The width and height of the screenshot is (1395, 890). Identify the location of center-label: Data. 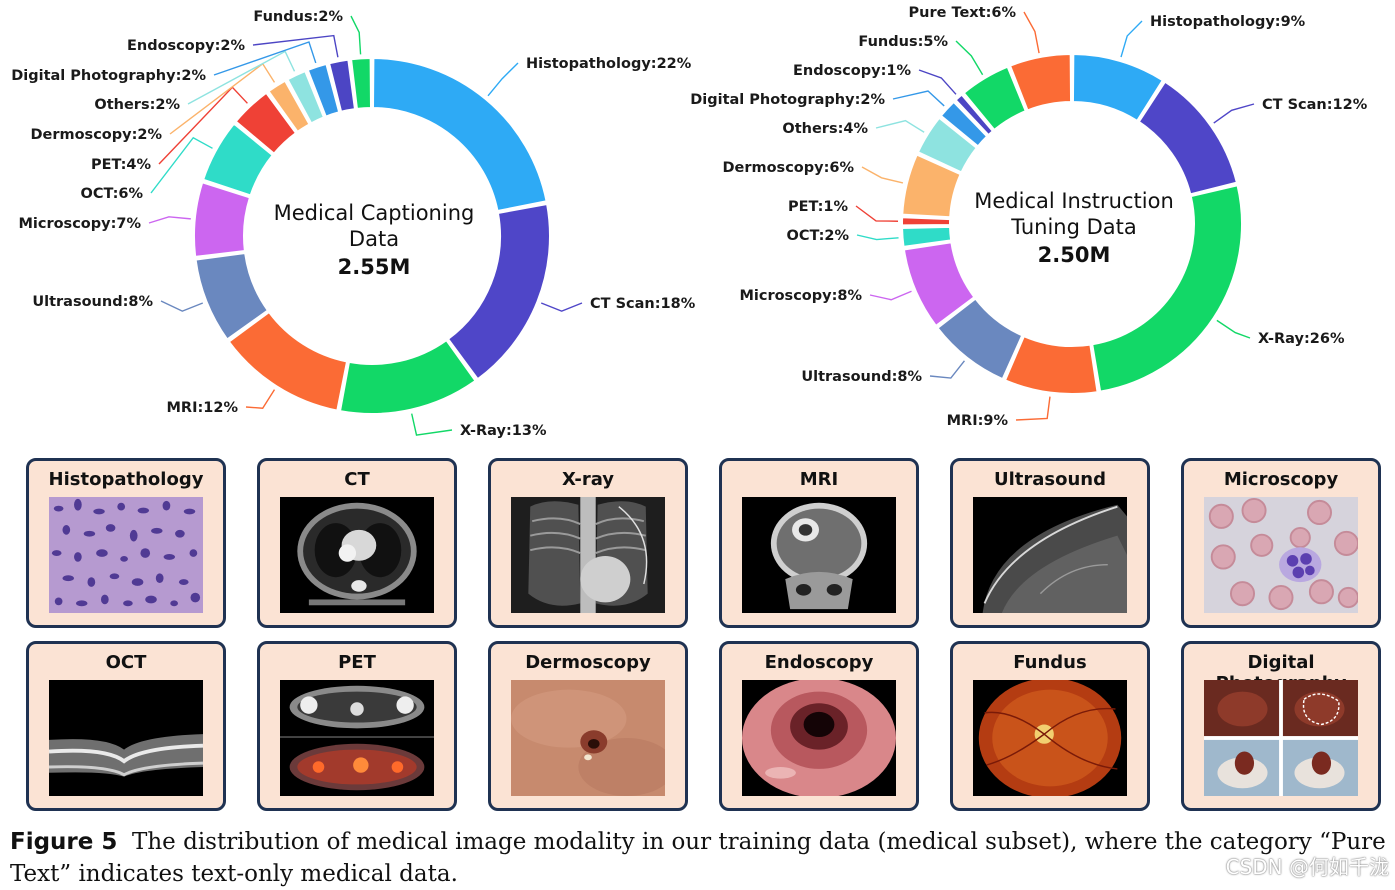
(374, 239).